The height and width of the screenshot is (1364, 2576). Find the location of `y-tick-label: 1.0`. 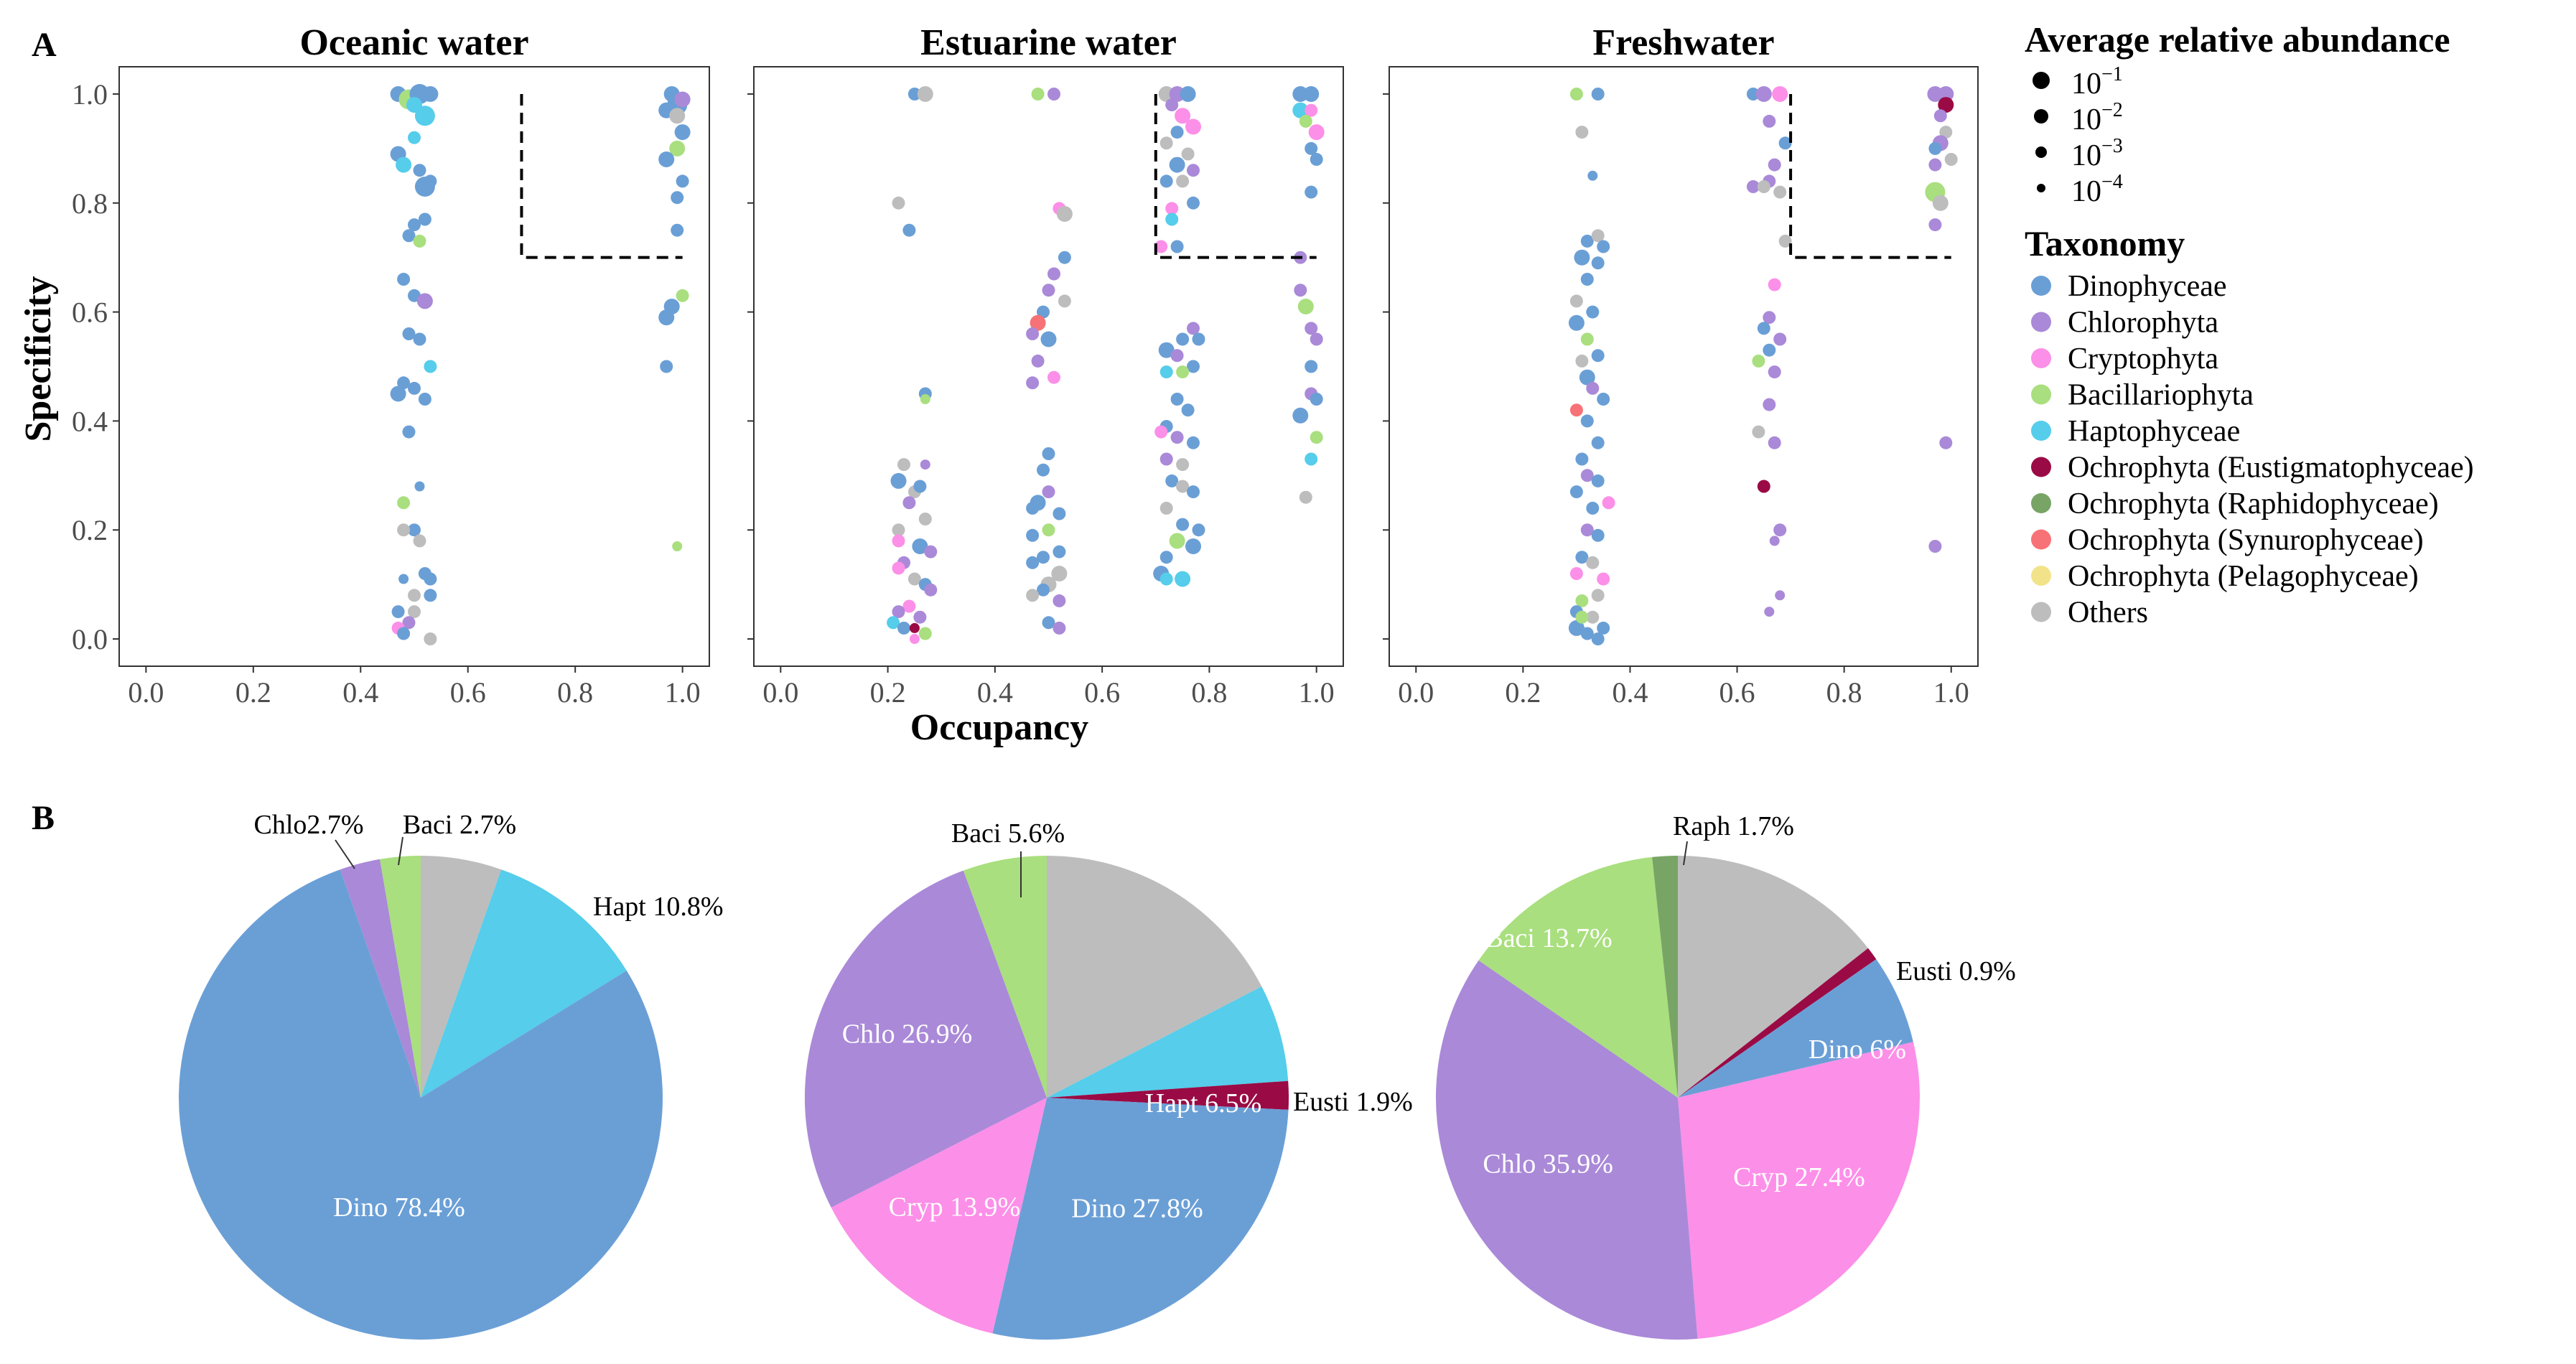

y-tick-label: 1.0 is located at coordinates (90, 95).